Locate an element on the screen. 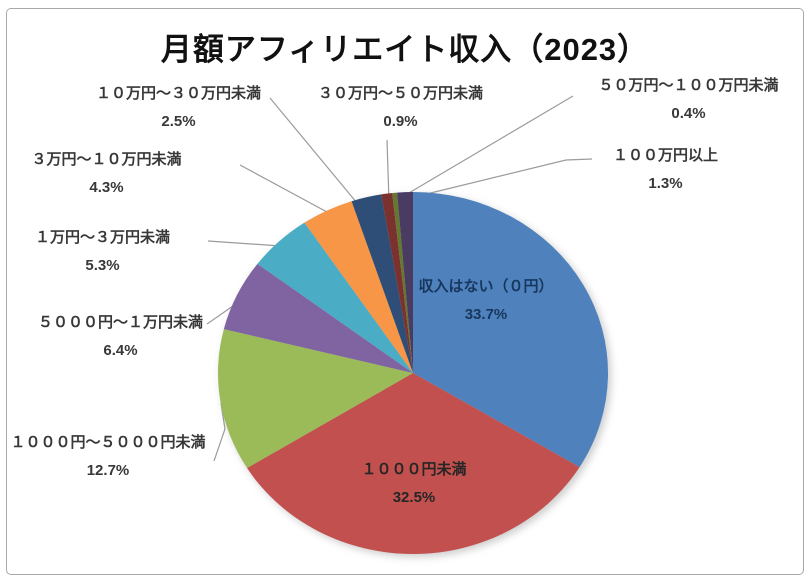 This screenshot has width=810, height=582. slice-label-1000-5000: １０００円～５０００円未満 12.7% is located at coordinates (109, 457).